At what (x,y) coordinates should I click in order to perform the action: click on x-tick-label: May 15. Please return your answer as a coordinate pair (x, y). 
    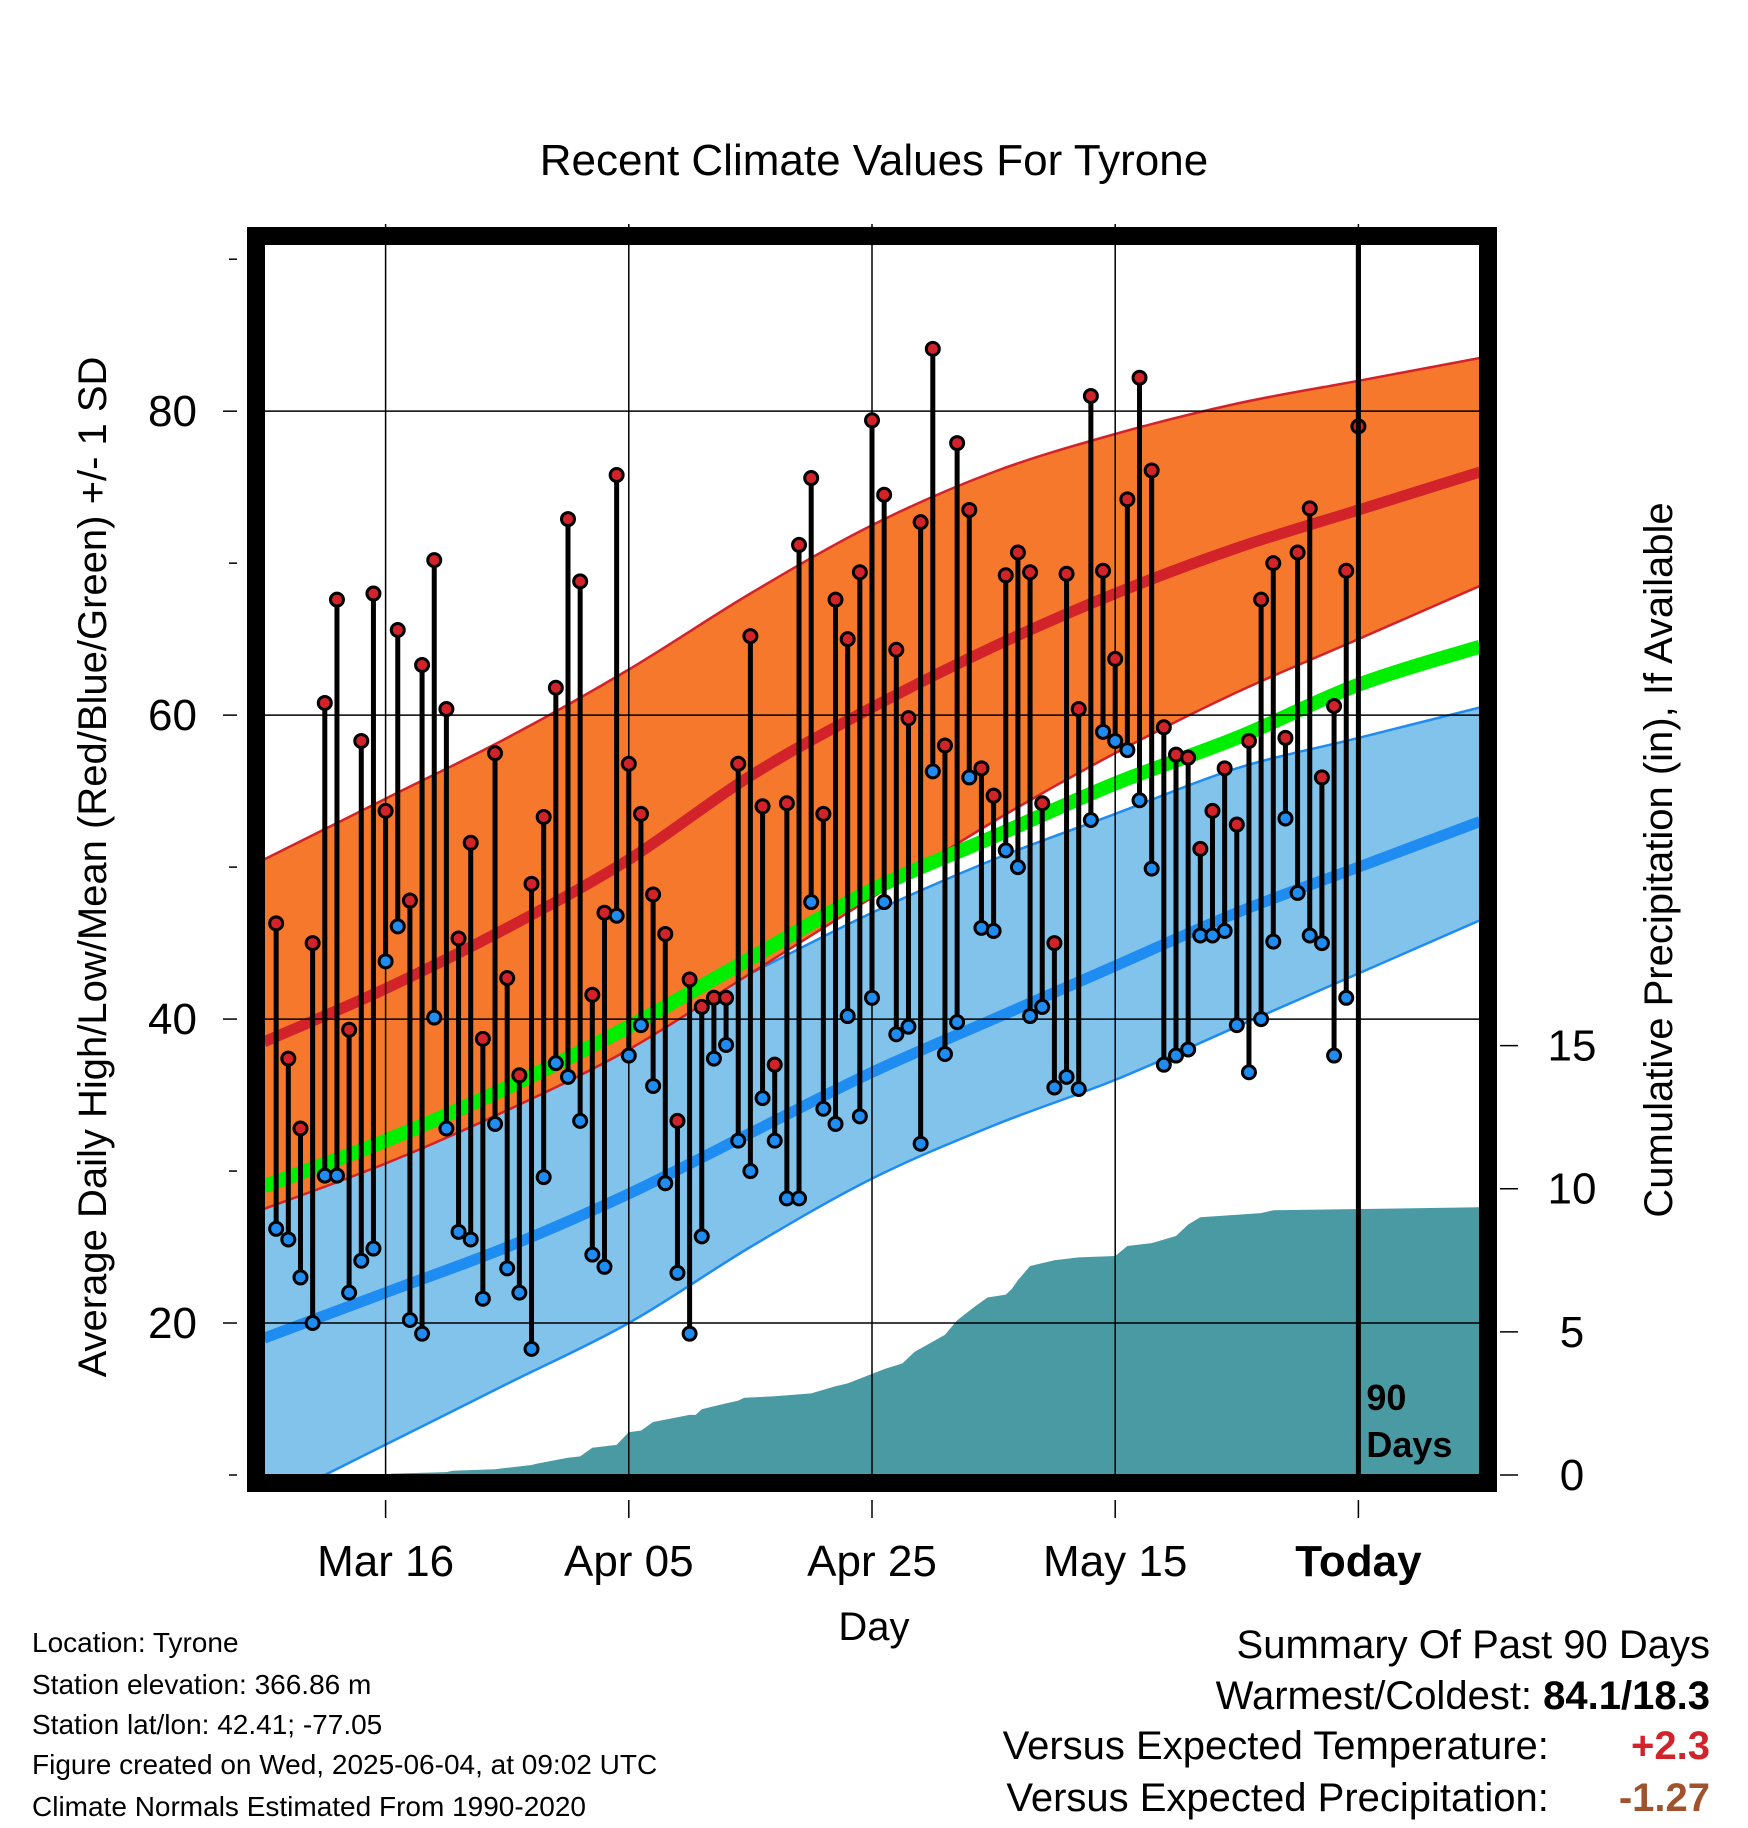
    Looking at the image, I should click on (1115, 1561).